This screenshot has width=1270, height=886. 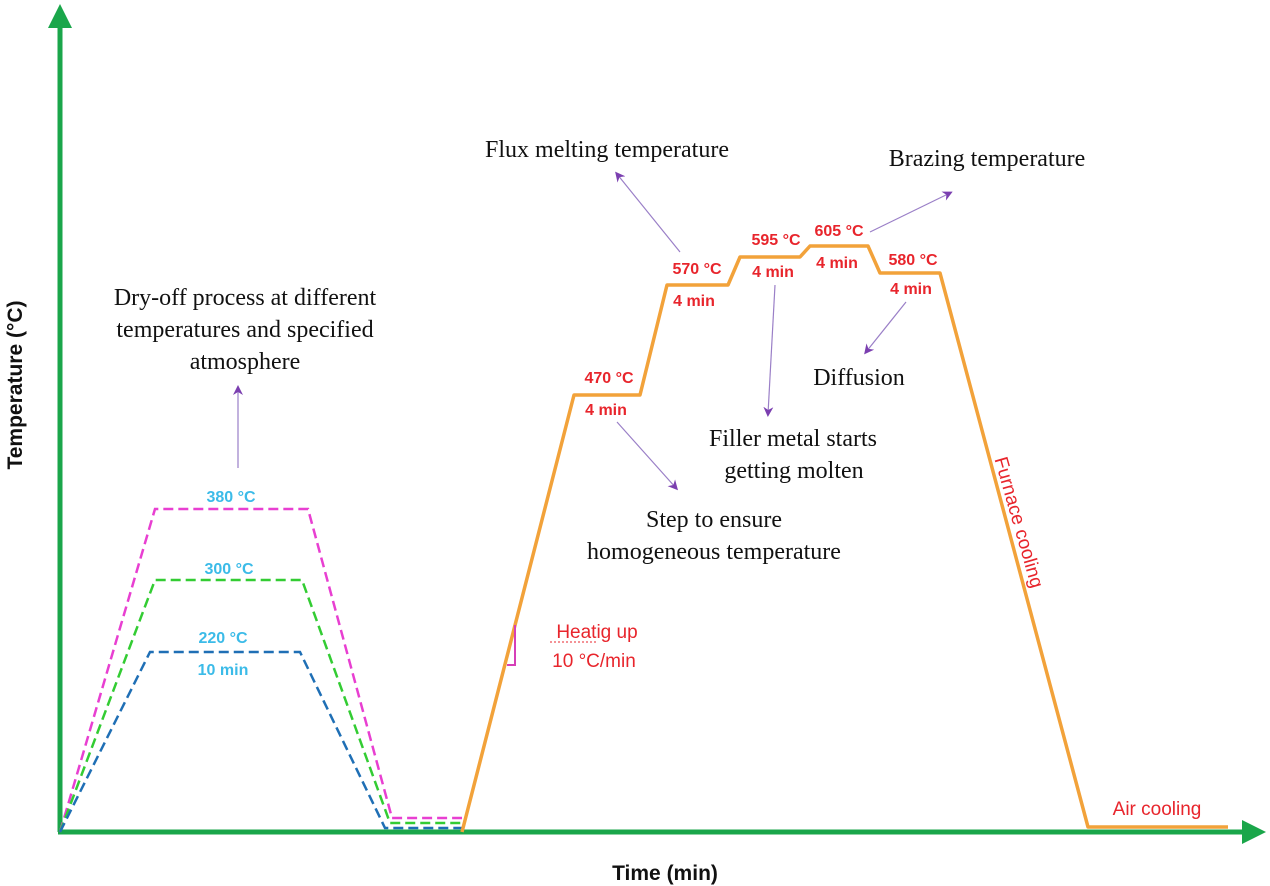 I want to click on step-580-time: 4 min, so click(x=911, y=289).